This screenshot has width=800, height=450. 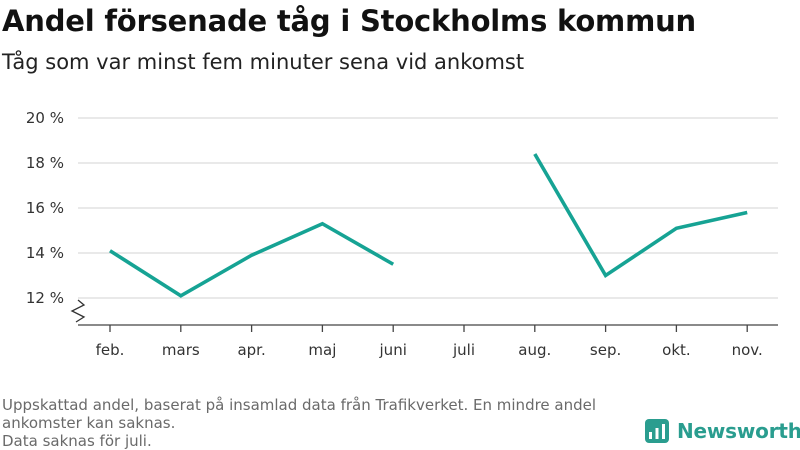 I want to click on x-tick-label: maj, so click(x=322, y=350).